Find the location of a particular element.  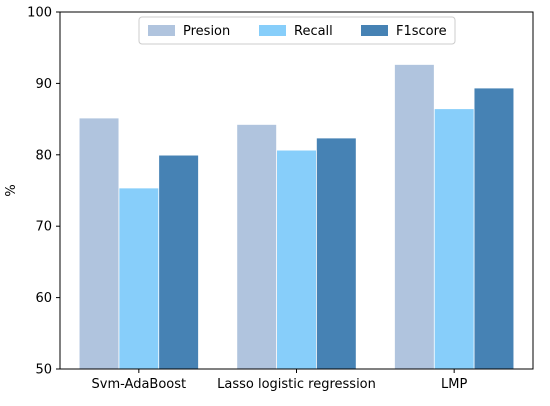

legend-swatch-f1score is located at coordinates (374, 30).